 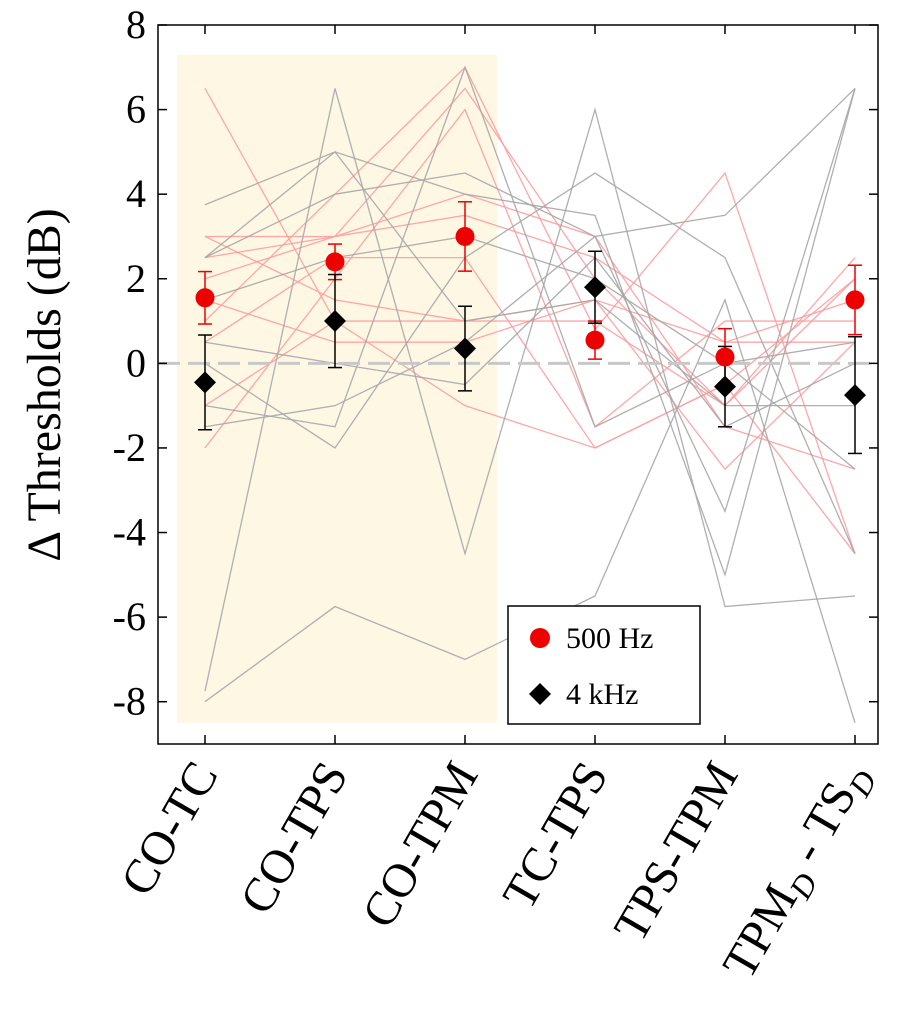 I want to click on legend-label-500hz: 500 Hz, so click(x=609, y=638).